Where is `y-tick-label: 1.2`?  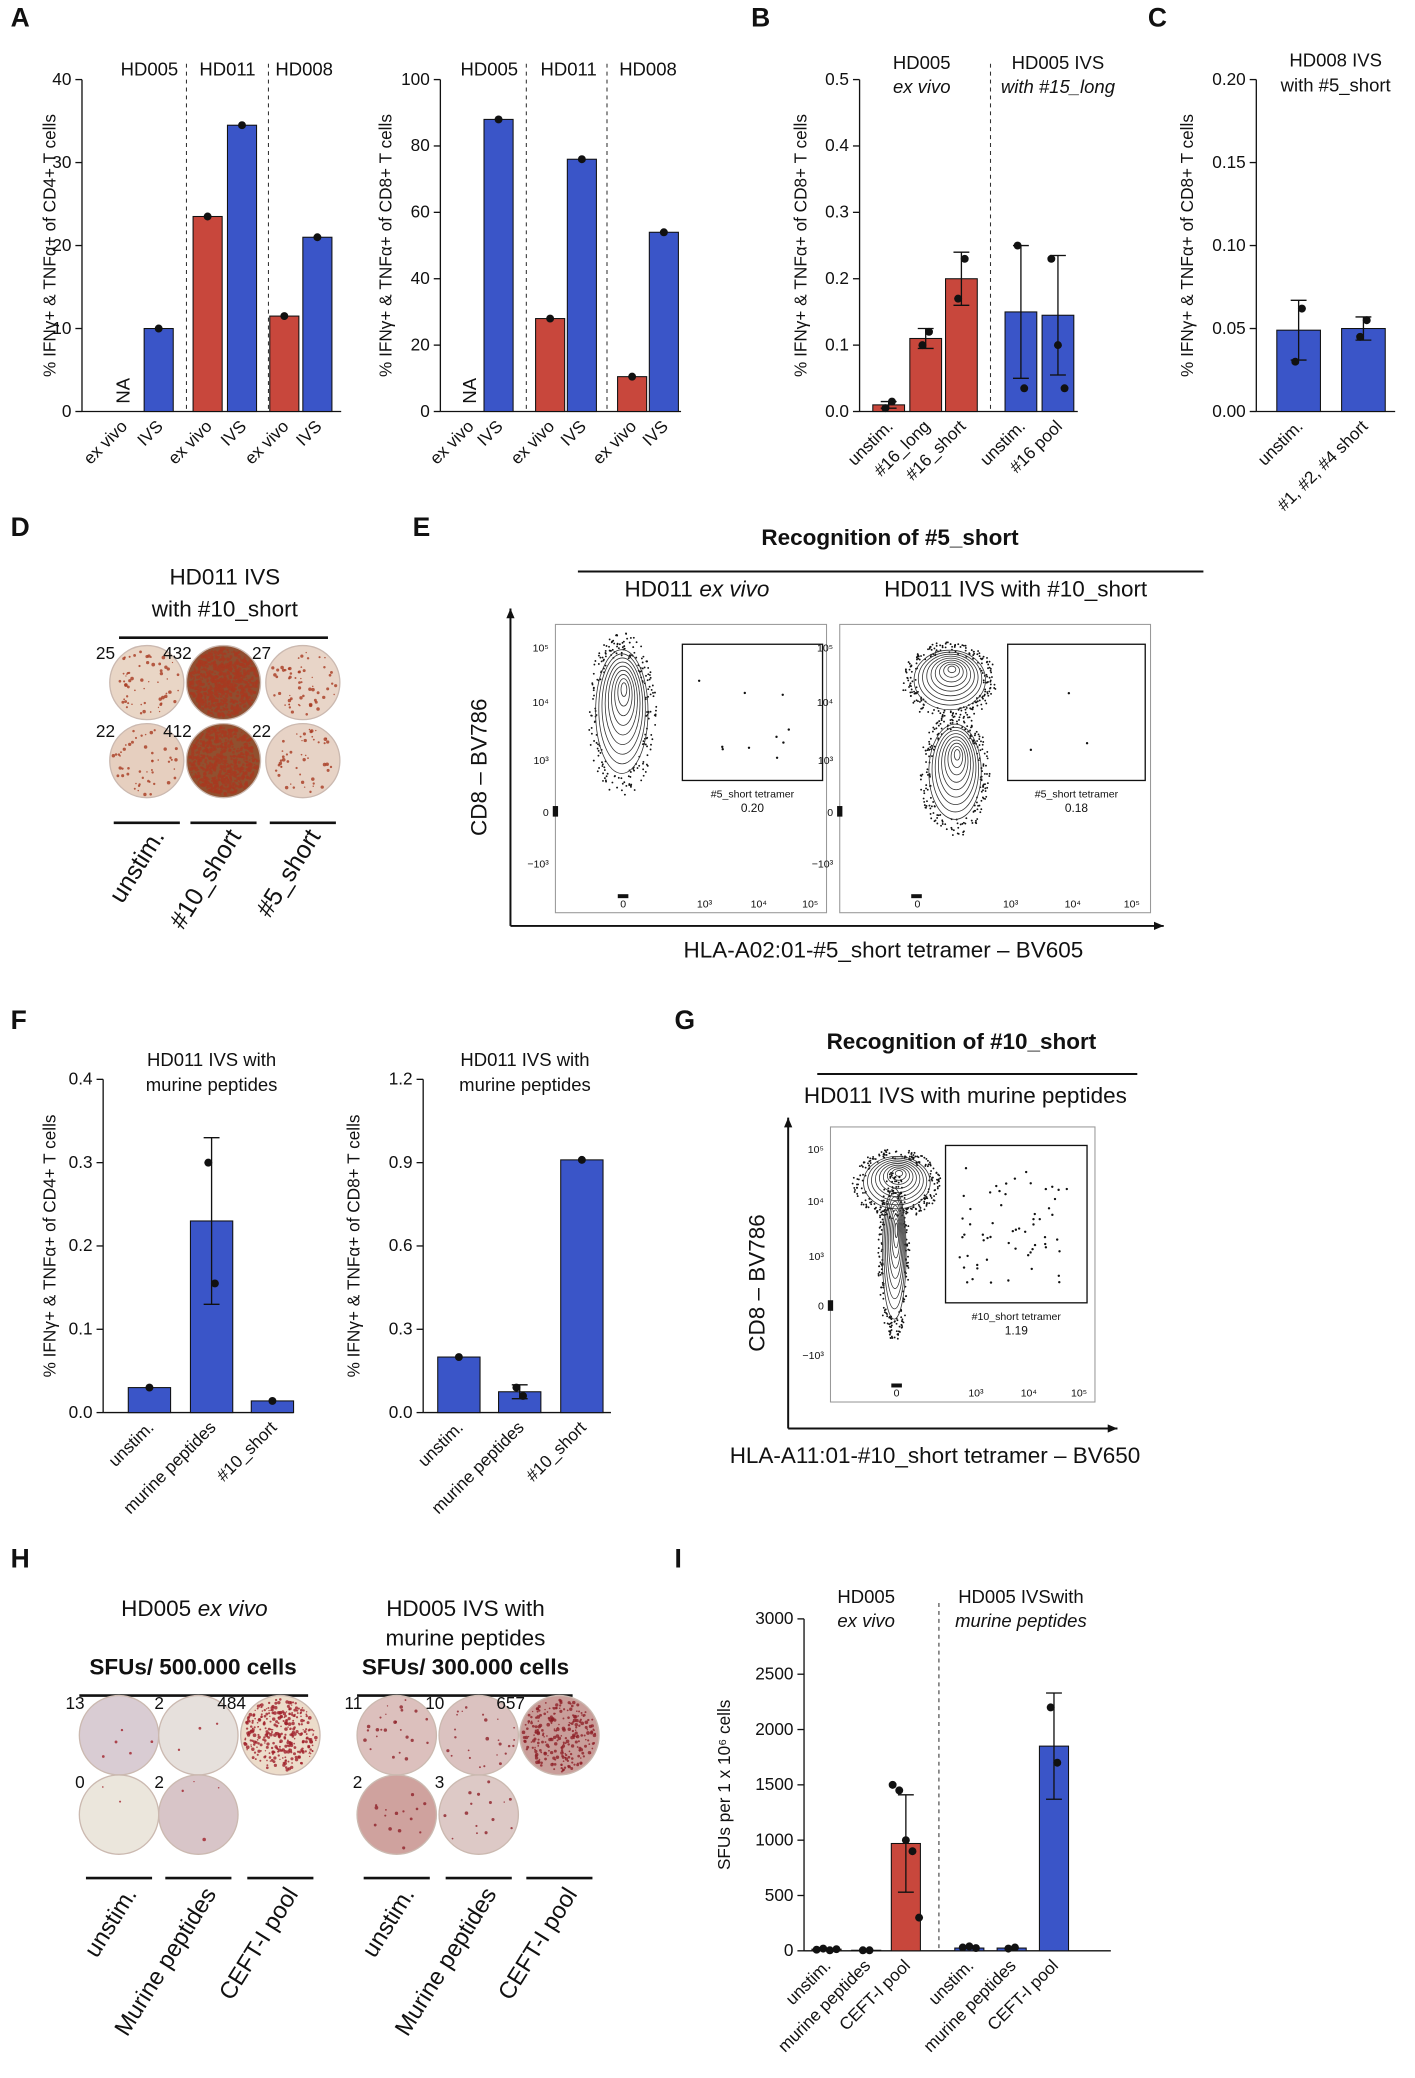
y-tick-label: 1.2 is located at coordinates (401, 1079).